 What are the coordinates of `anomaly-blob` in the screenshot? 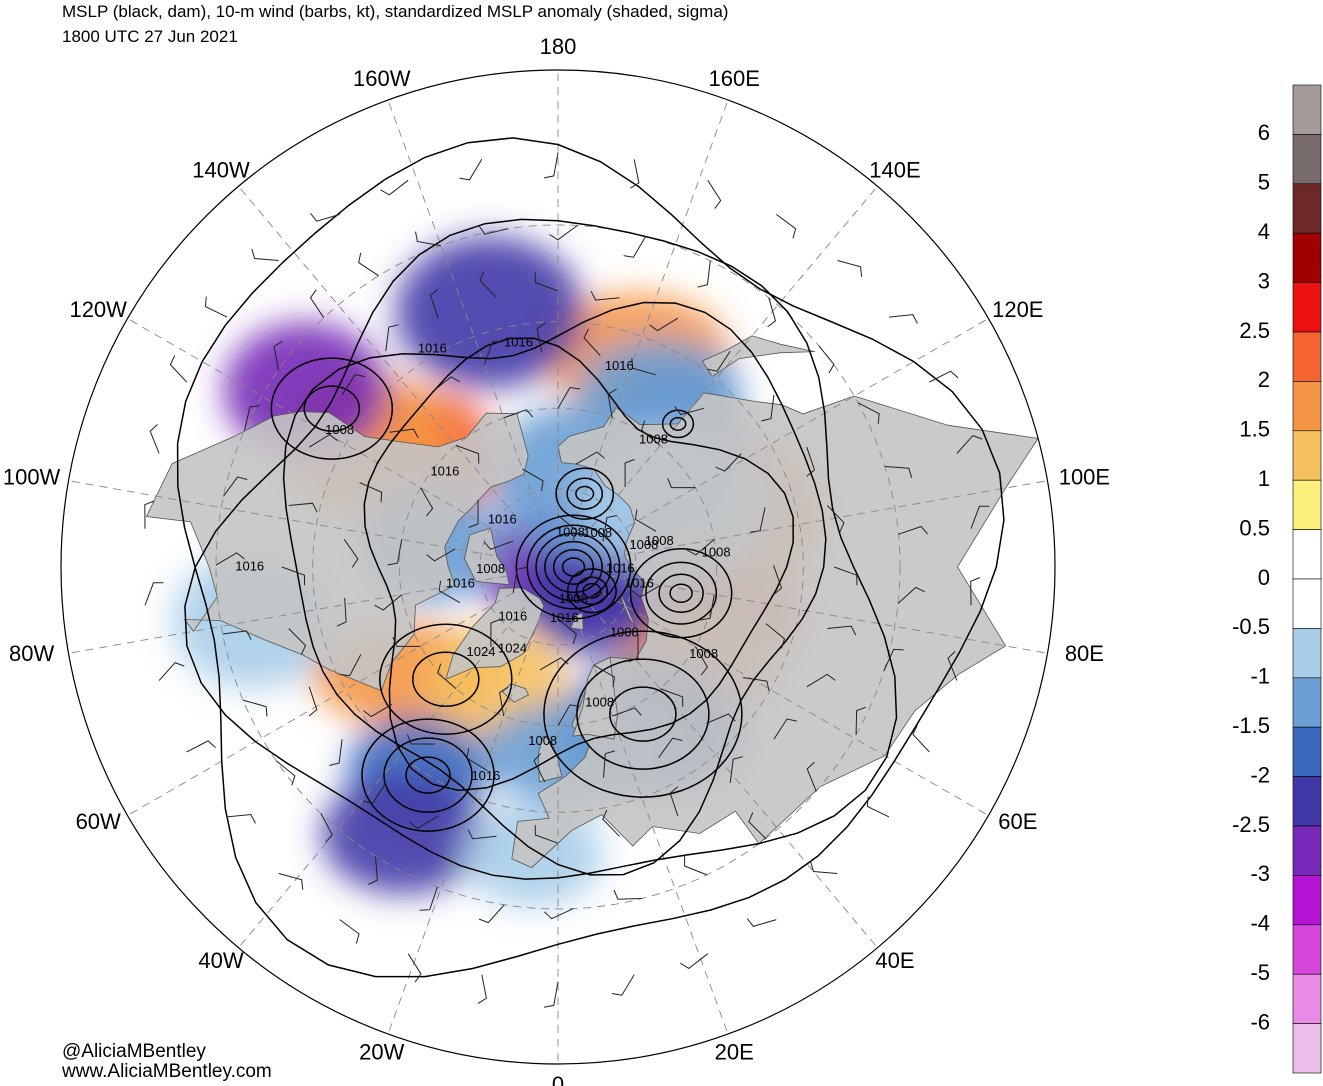 It's located at (403, 834).